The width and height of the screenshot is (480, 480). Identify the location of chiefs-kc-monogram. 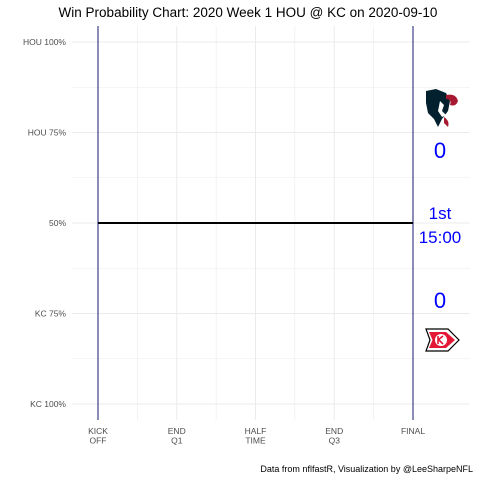
(440, 340).